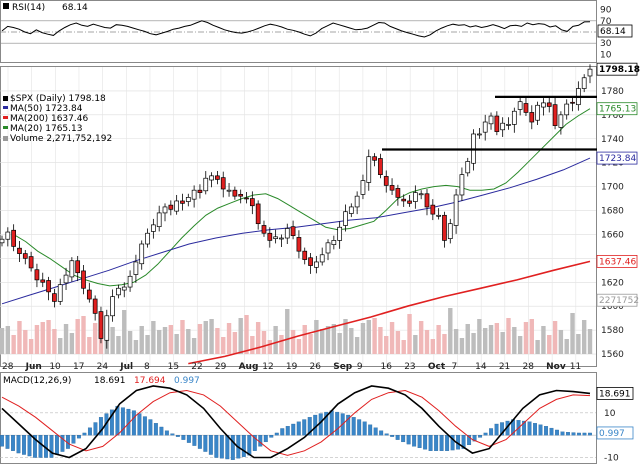  I want to click on x-tick-label: 16, so click(387, 367).